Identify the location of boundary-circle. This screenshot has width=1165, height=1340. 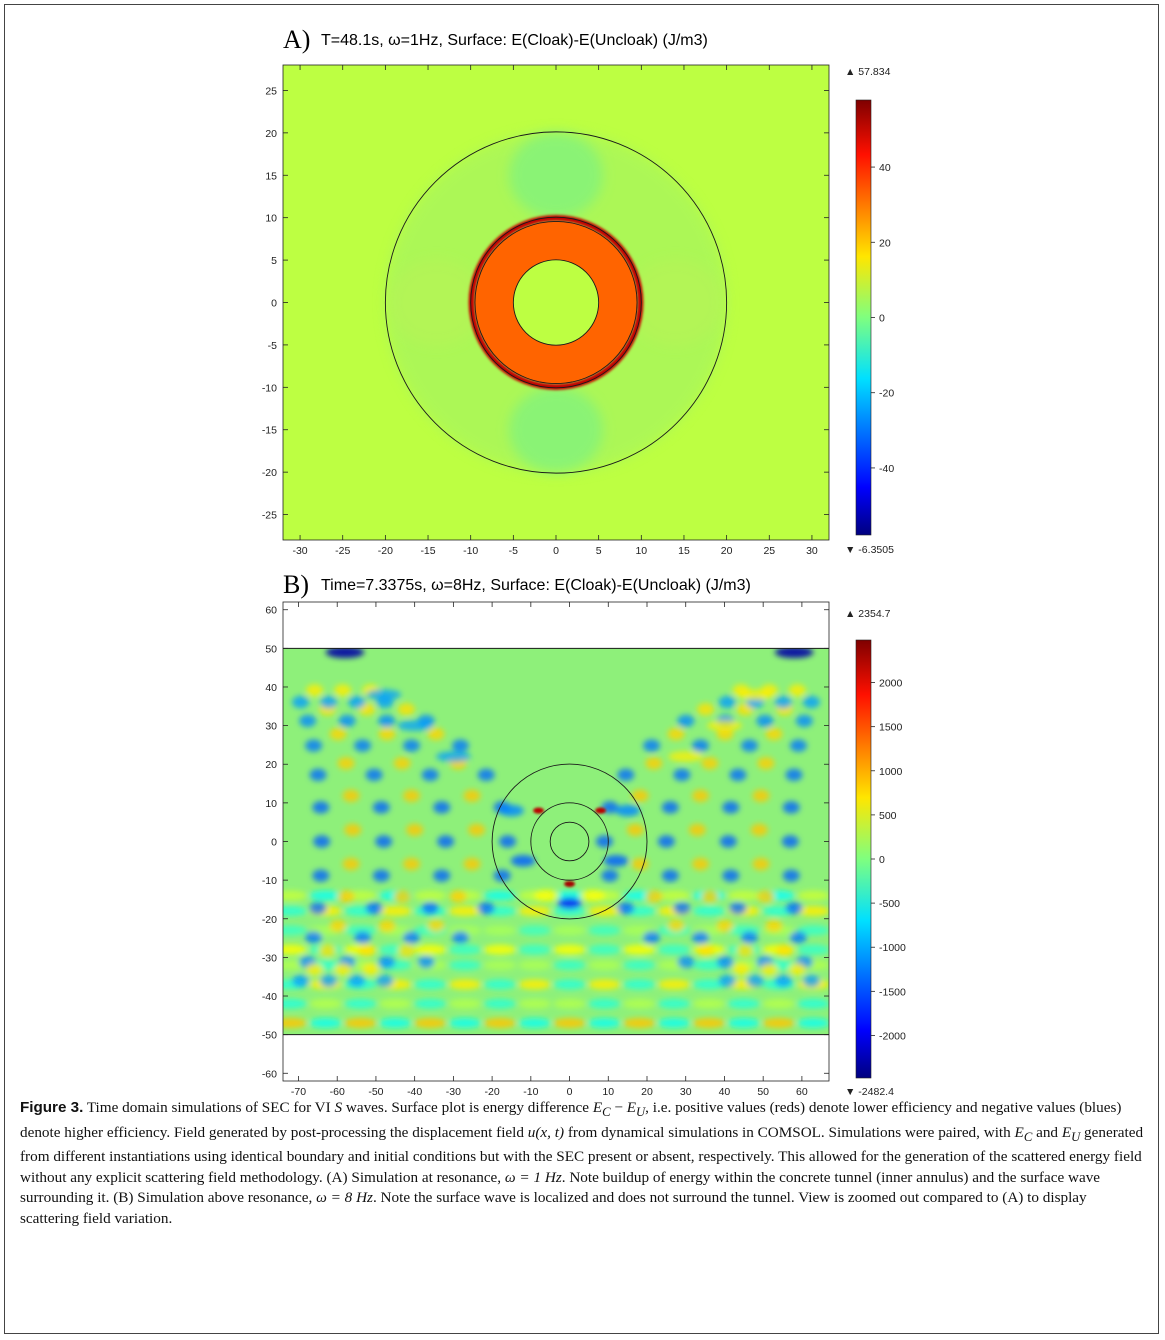
(569, 841).